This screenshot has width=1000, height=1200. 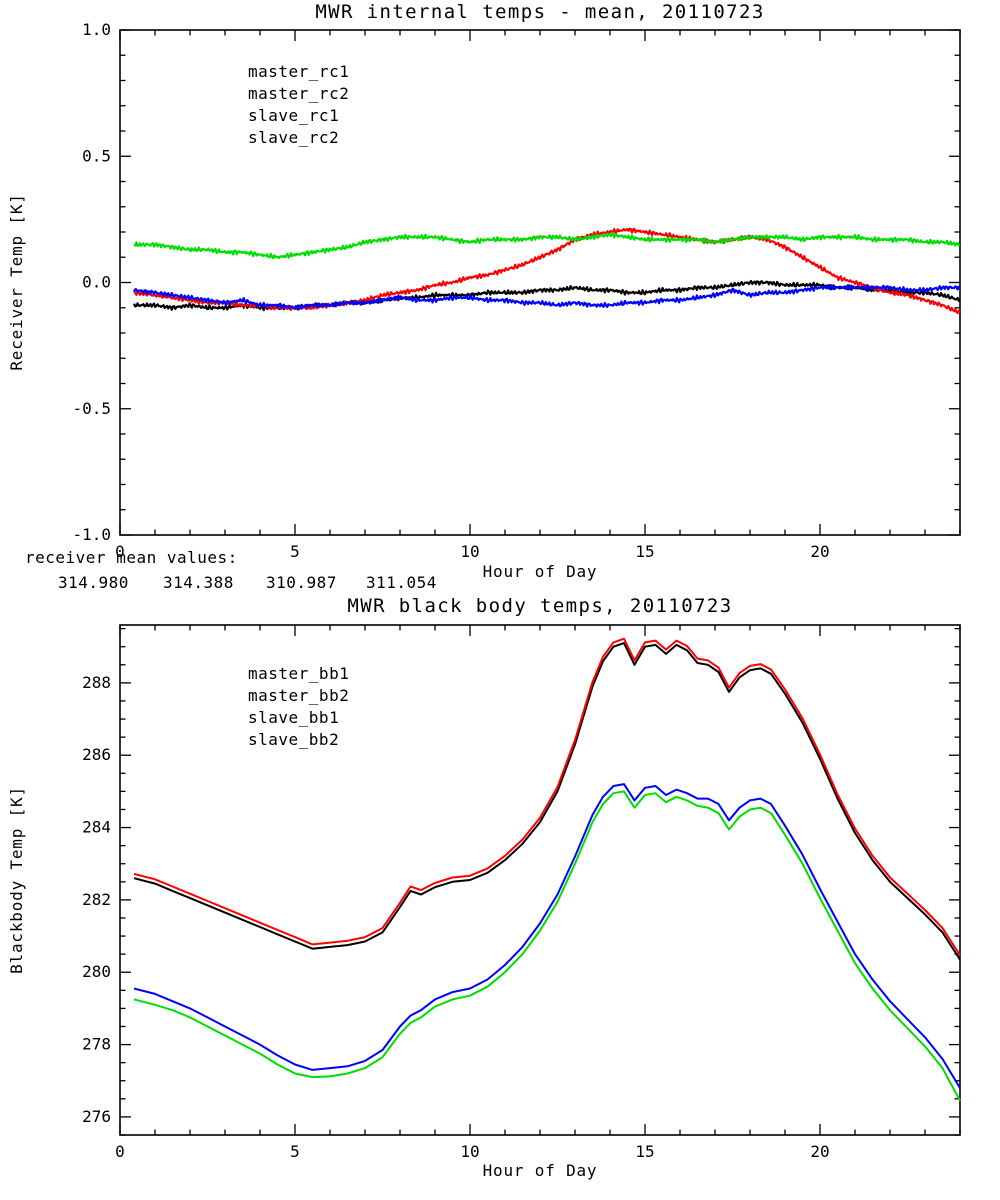 I want to click on mean-value-master-rc2: 314.388, so click(x=198, y=582).